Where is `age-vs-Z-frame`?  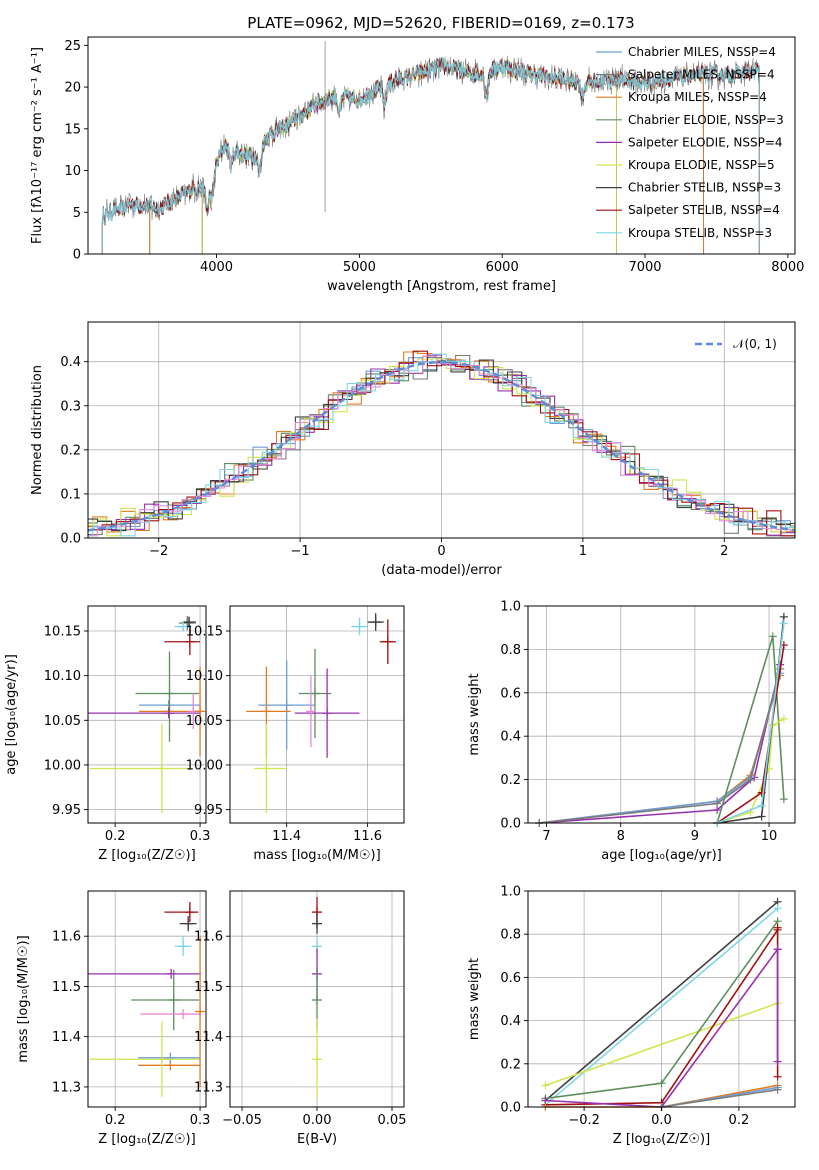
age-vs-Z-frame is located at coordinates (147, 714).